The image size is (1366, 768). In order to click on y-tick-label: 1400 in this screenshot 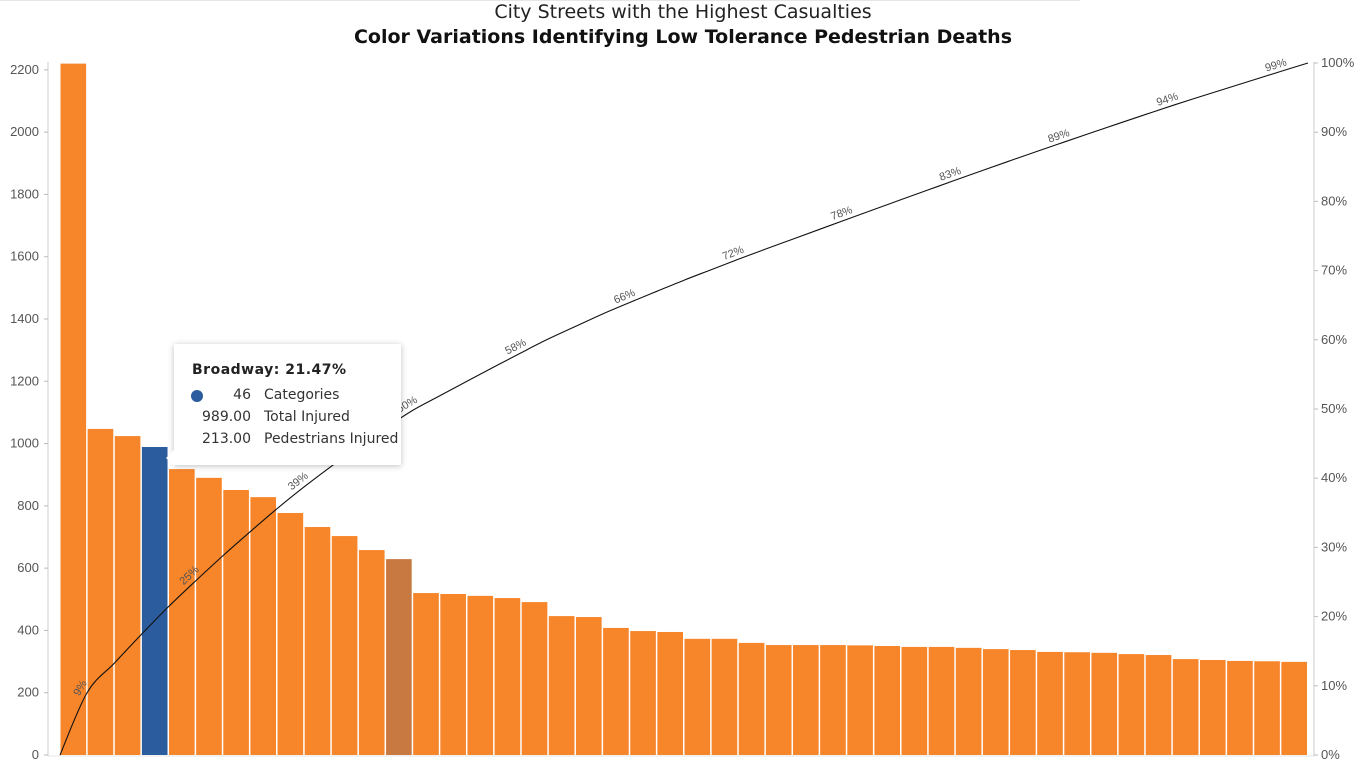, I will do `click(24, 318)`.